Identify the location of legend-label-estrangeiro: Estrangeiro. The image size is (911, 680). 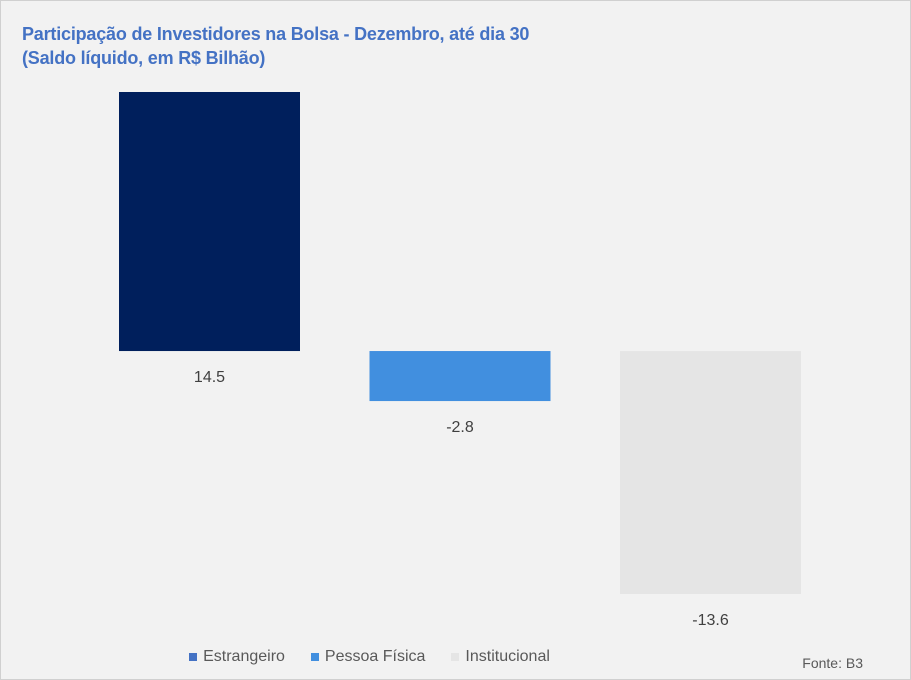
(244, 656).